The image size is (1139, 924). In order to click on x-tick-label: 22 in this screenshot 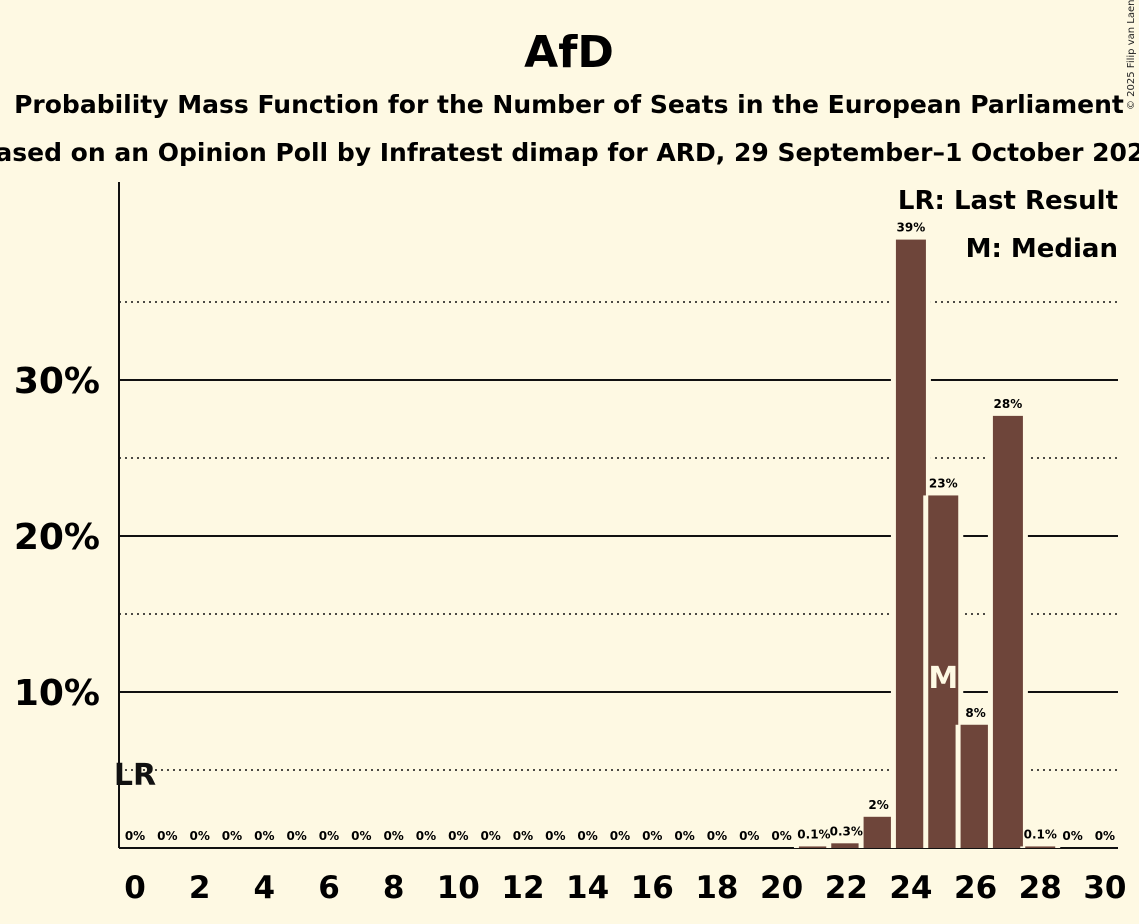, I will do `click(846, 888)`.